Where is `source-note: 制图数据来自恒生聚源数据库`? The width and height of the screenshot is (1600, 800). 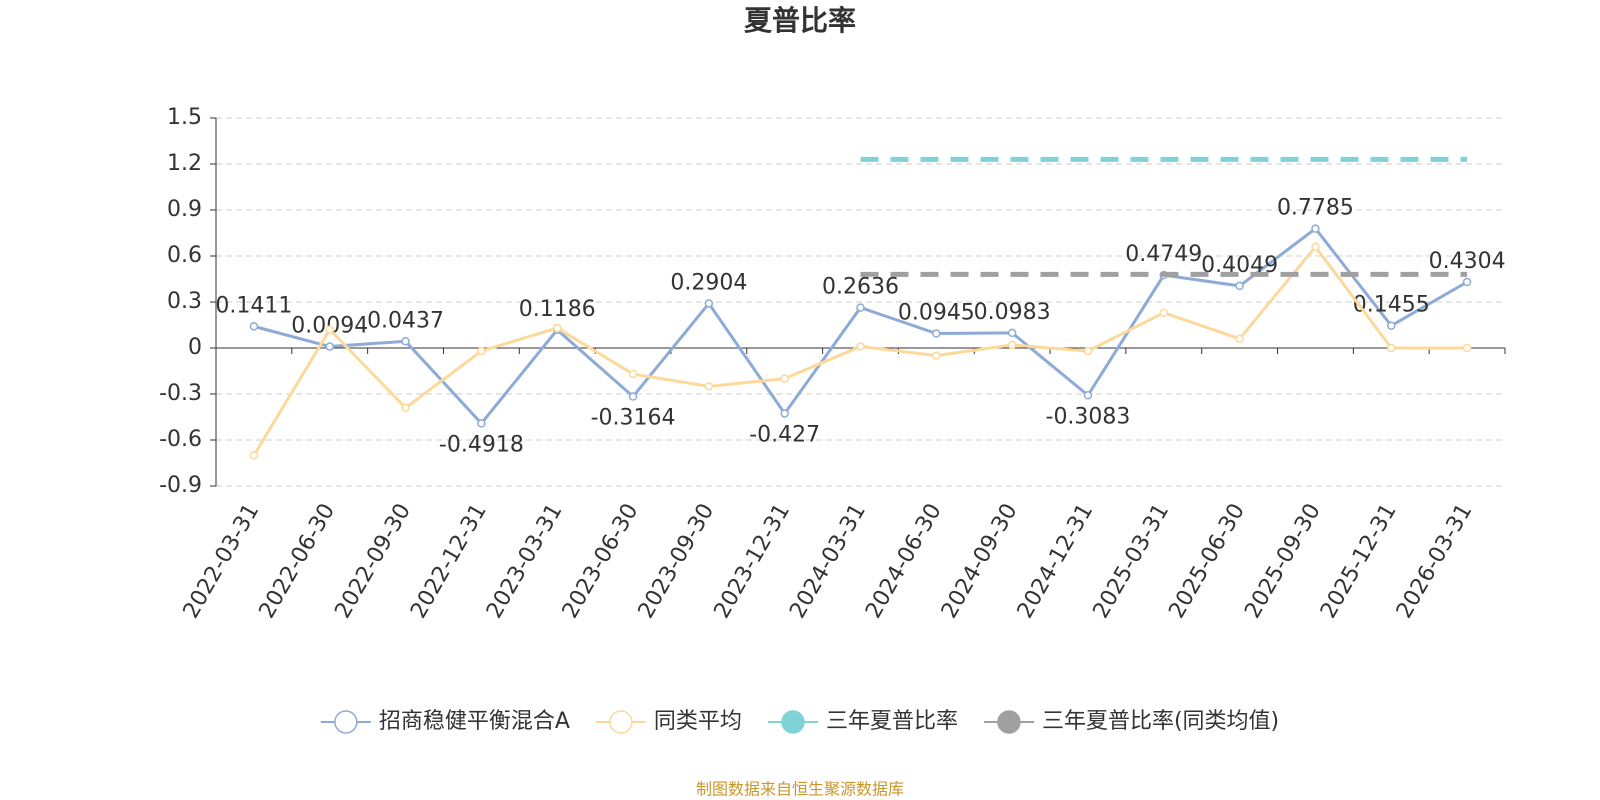 source-note: 制图数据来自恒生聚源数据库 is located at coordinates (800, 789).